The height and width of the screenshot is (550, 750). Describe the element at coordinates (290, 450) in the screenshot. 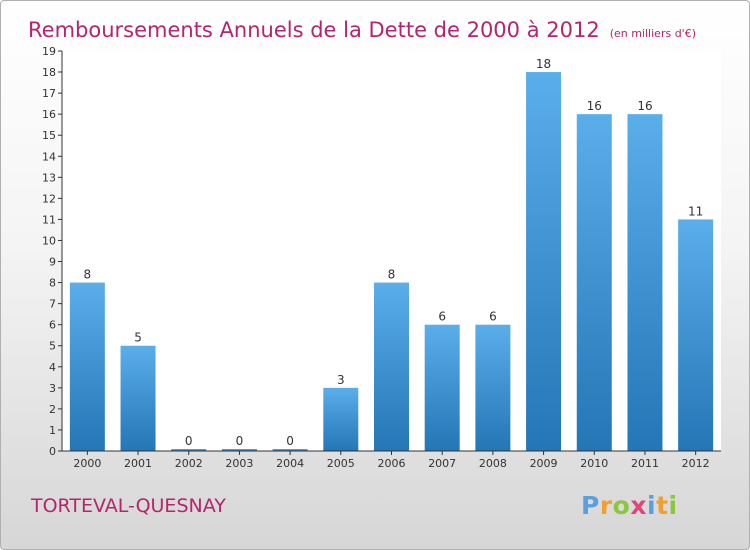

I see `bar-2004` at that location.